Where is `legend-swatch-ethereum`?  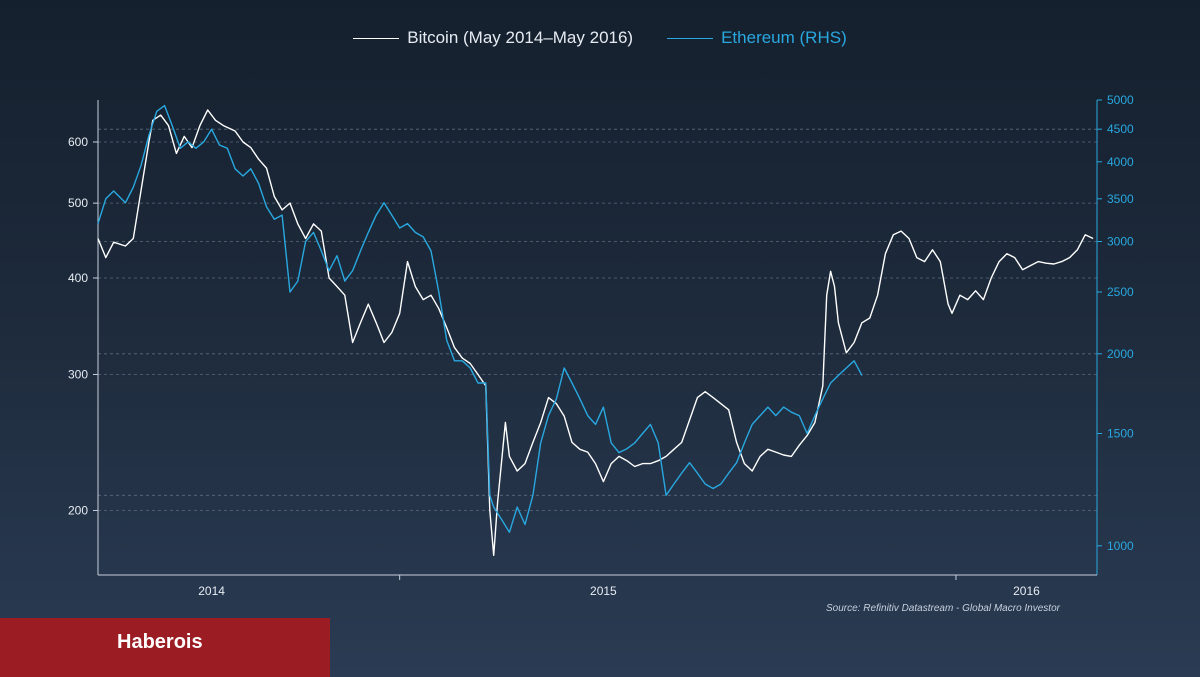 legend-swatch-ethereum is located at coordinates (690, 38).